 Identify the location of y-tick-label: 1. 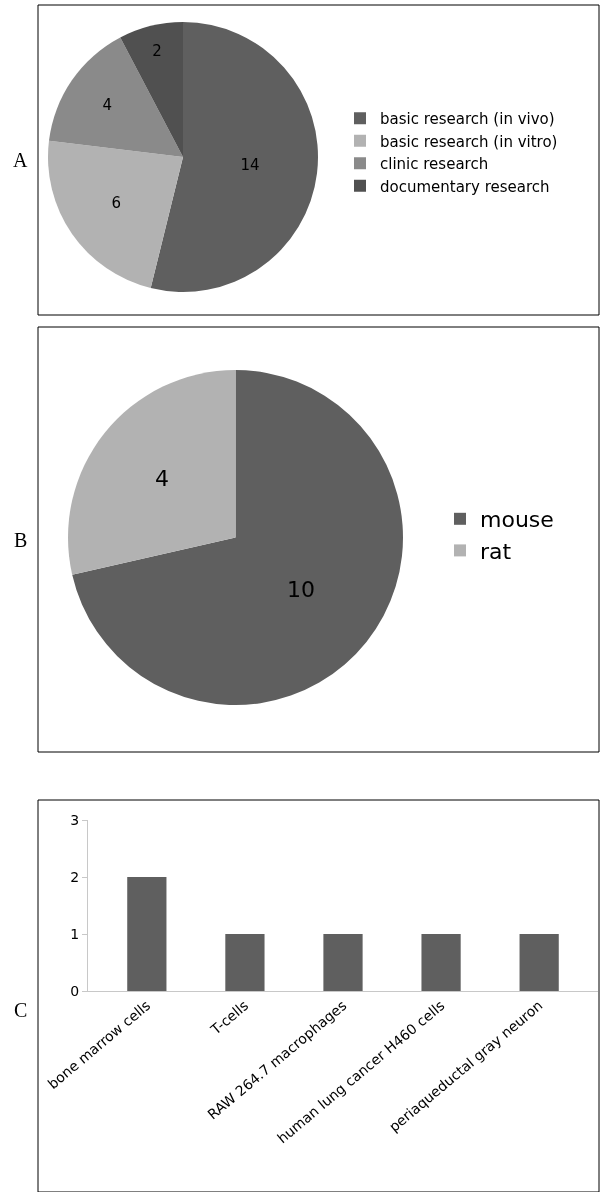
(75, 933).